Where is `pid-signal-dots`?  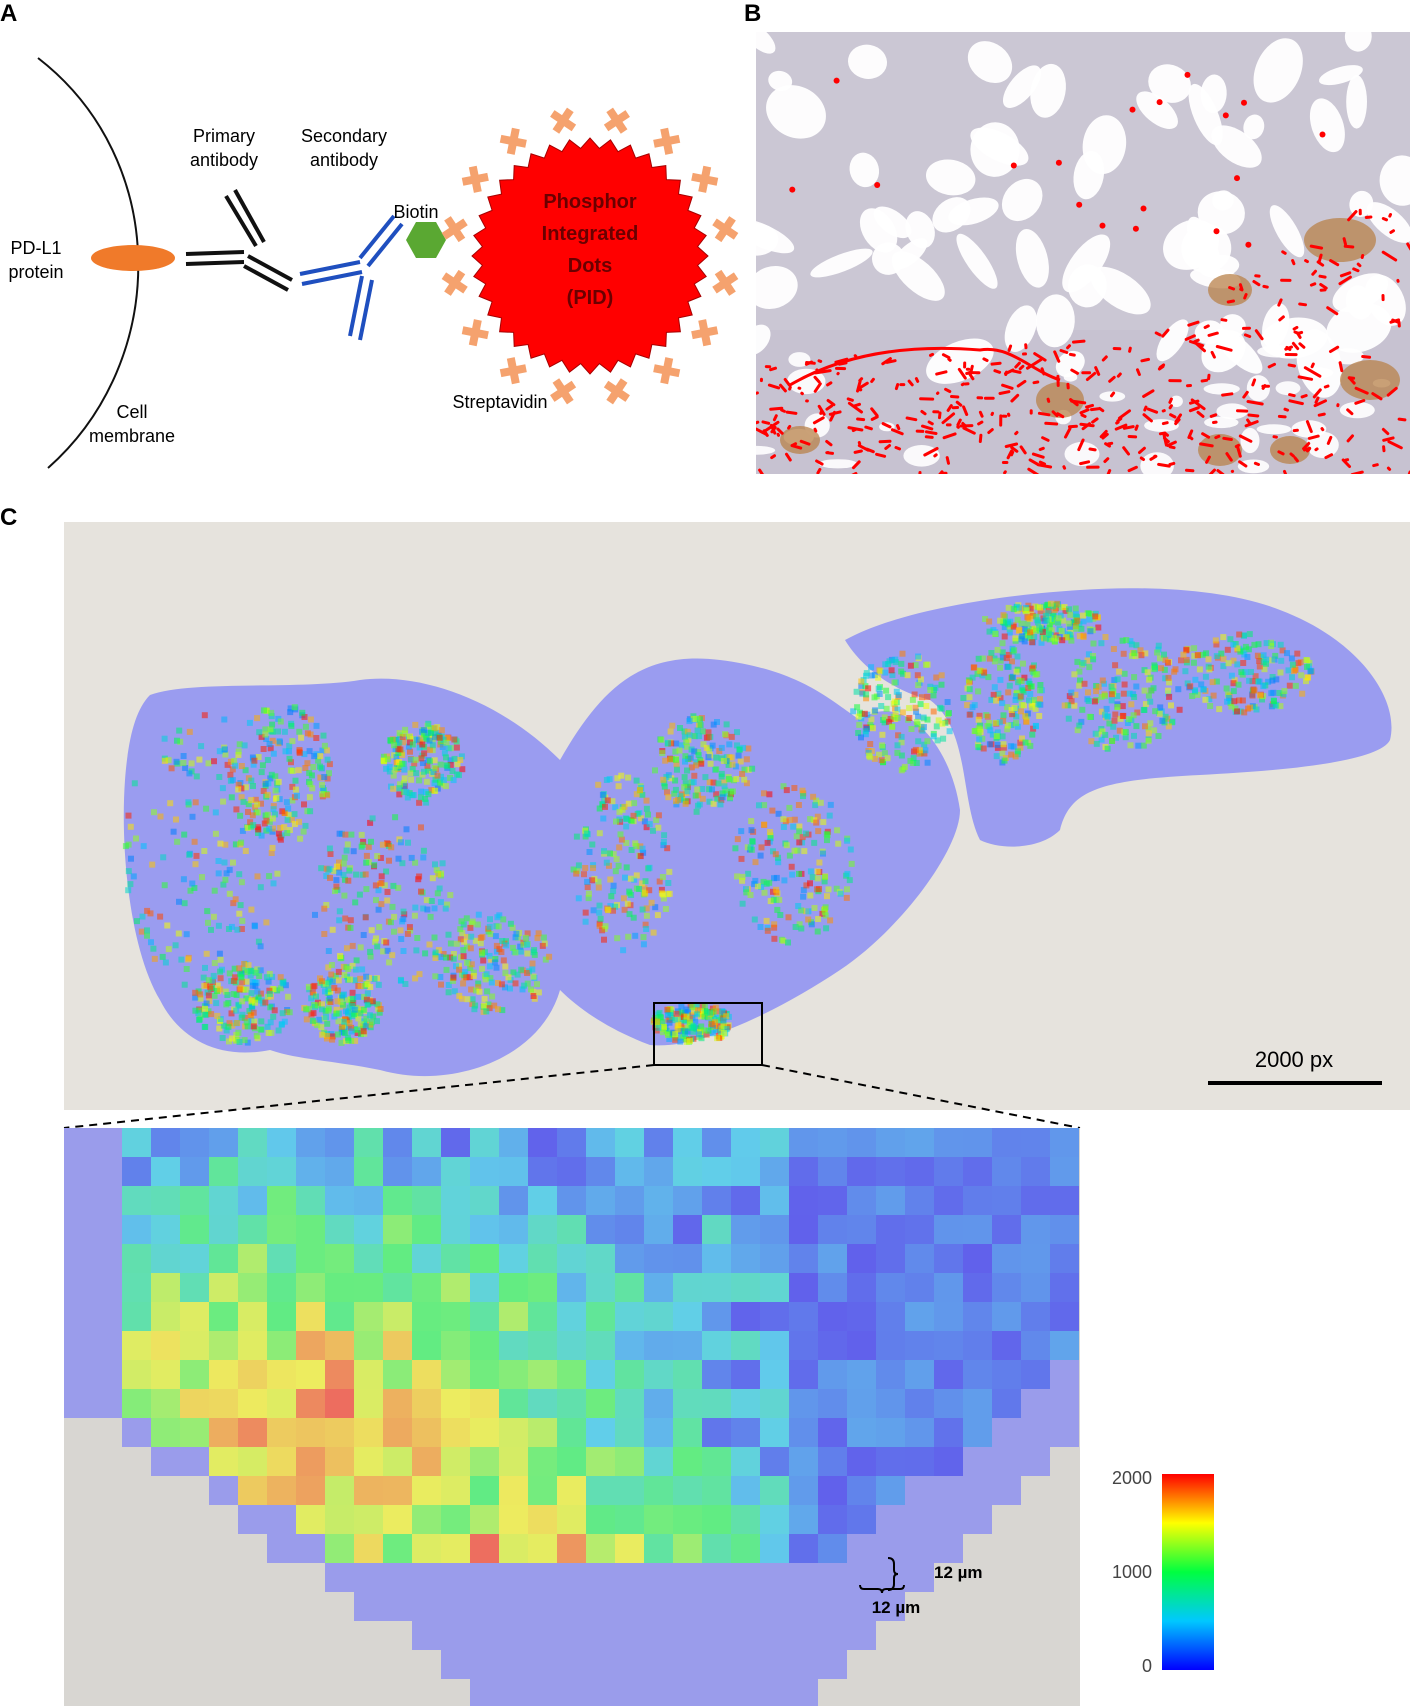
pid-signal-dots is located at coordinates (1083, 272).